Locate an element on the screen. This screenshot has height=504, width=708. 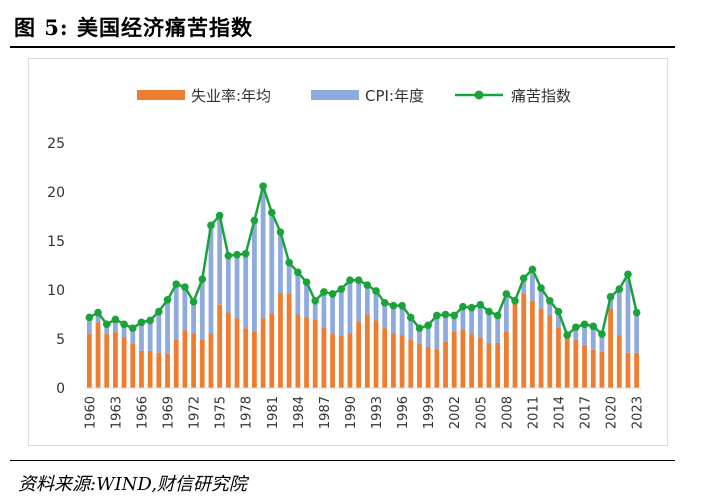
x-tick-label-1990: 1990 is located at coordinates (351, 412).